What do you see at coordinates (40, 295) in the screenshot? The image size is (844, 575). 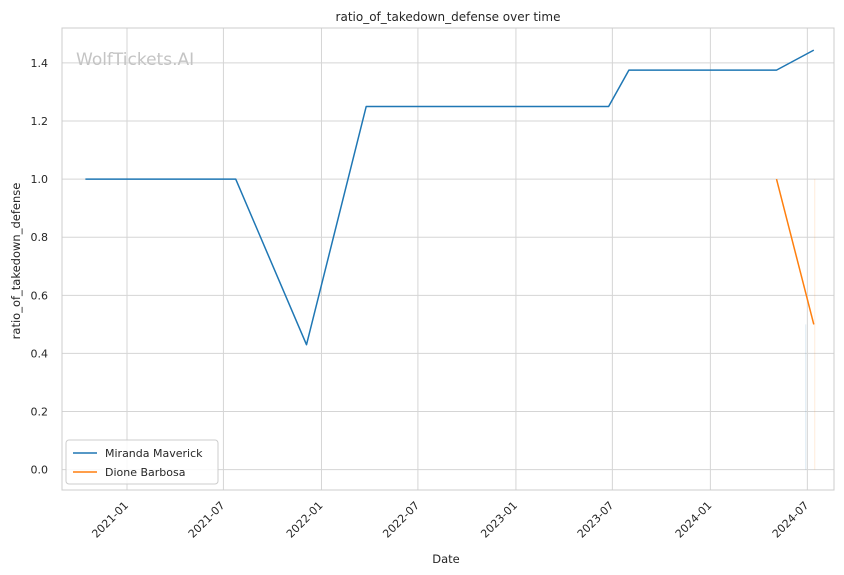 I see `y-tick-label: 0.6` at bounding box center [40, 295].